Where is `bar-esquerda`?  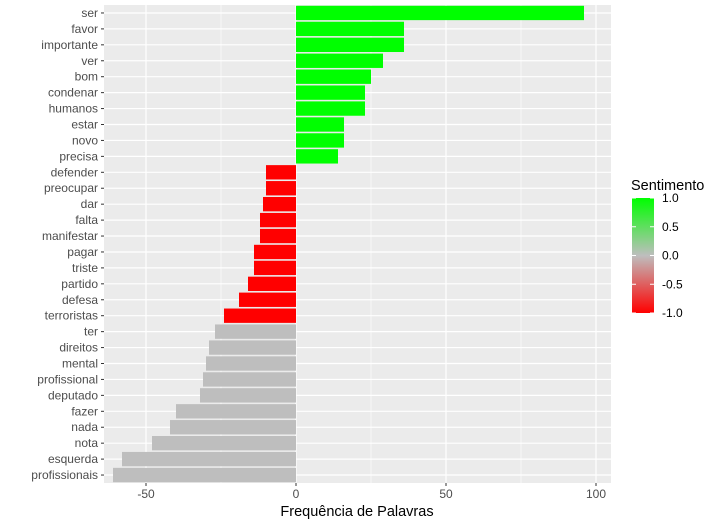
bar-esquerda is located at coordinates (209, 459).